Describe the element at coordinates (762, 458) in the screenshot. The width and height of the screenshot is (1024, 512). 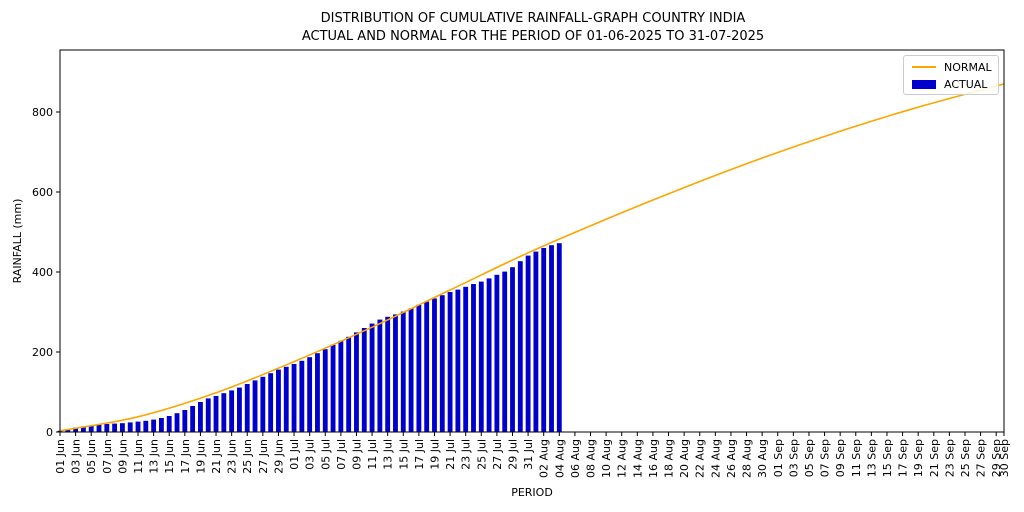
I see `x-tick-label: 30 Aug` at that location.